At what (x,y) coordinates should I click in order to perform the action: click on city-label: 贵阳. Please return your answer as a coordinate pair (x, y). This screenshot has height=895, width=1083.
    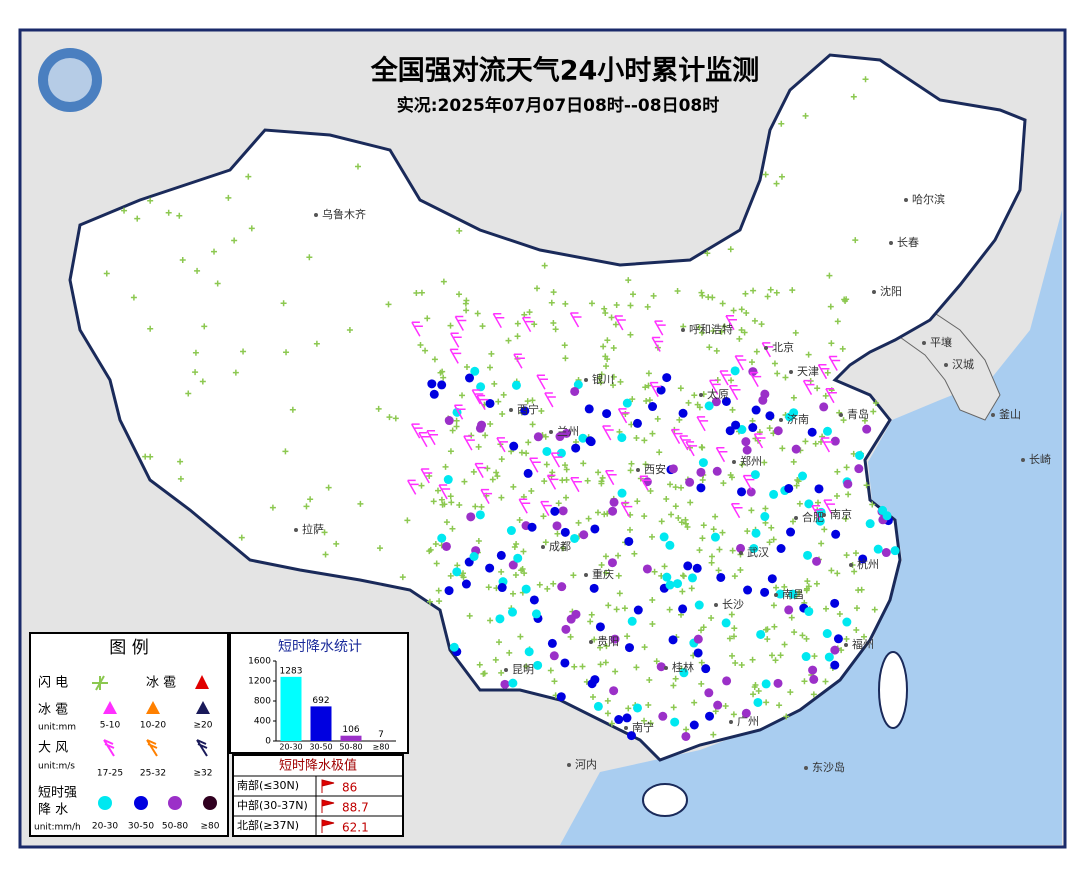
    Looking at the image, I should click on (608, 641).